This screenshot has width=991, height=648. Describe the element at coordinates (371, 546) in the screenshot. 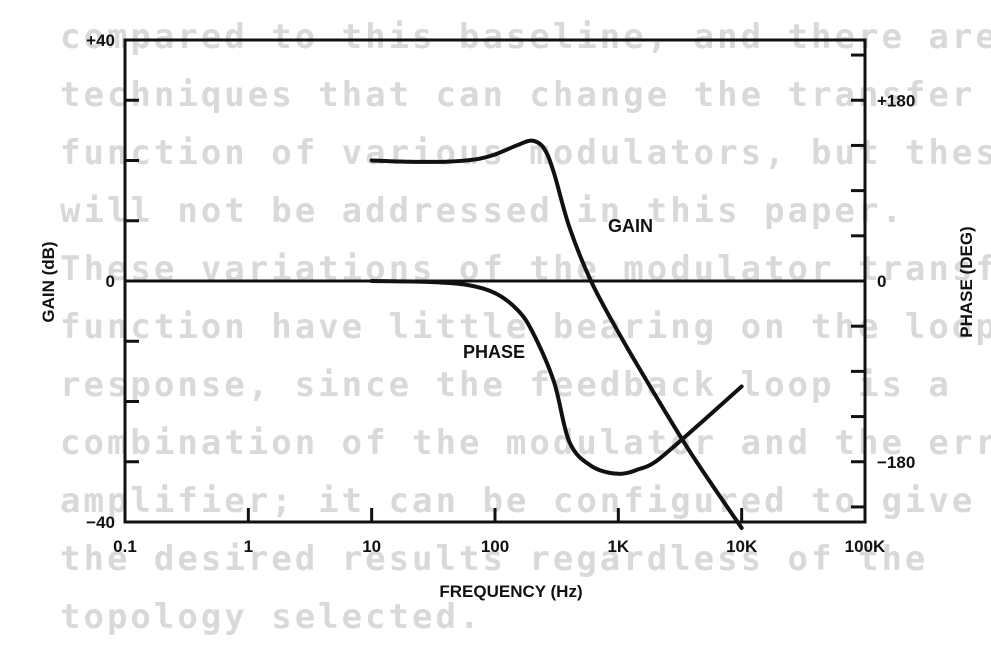

I see `x-tick-label: 10` at that location.